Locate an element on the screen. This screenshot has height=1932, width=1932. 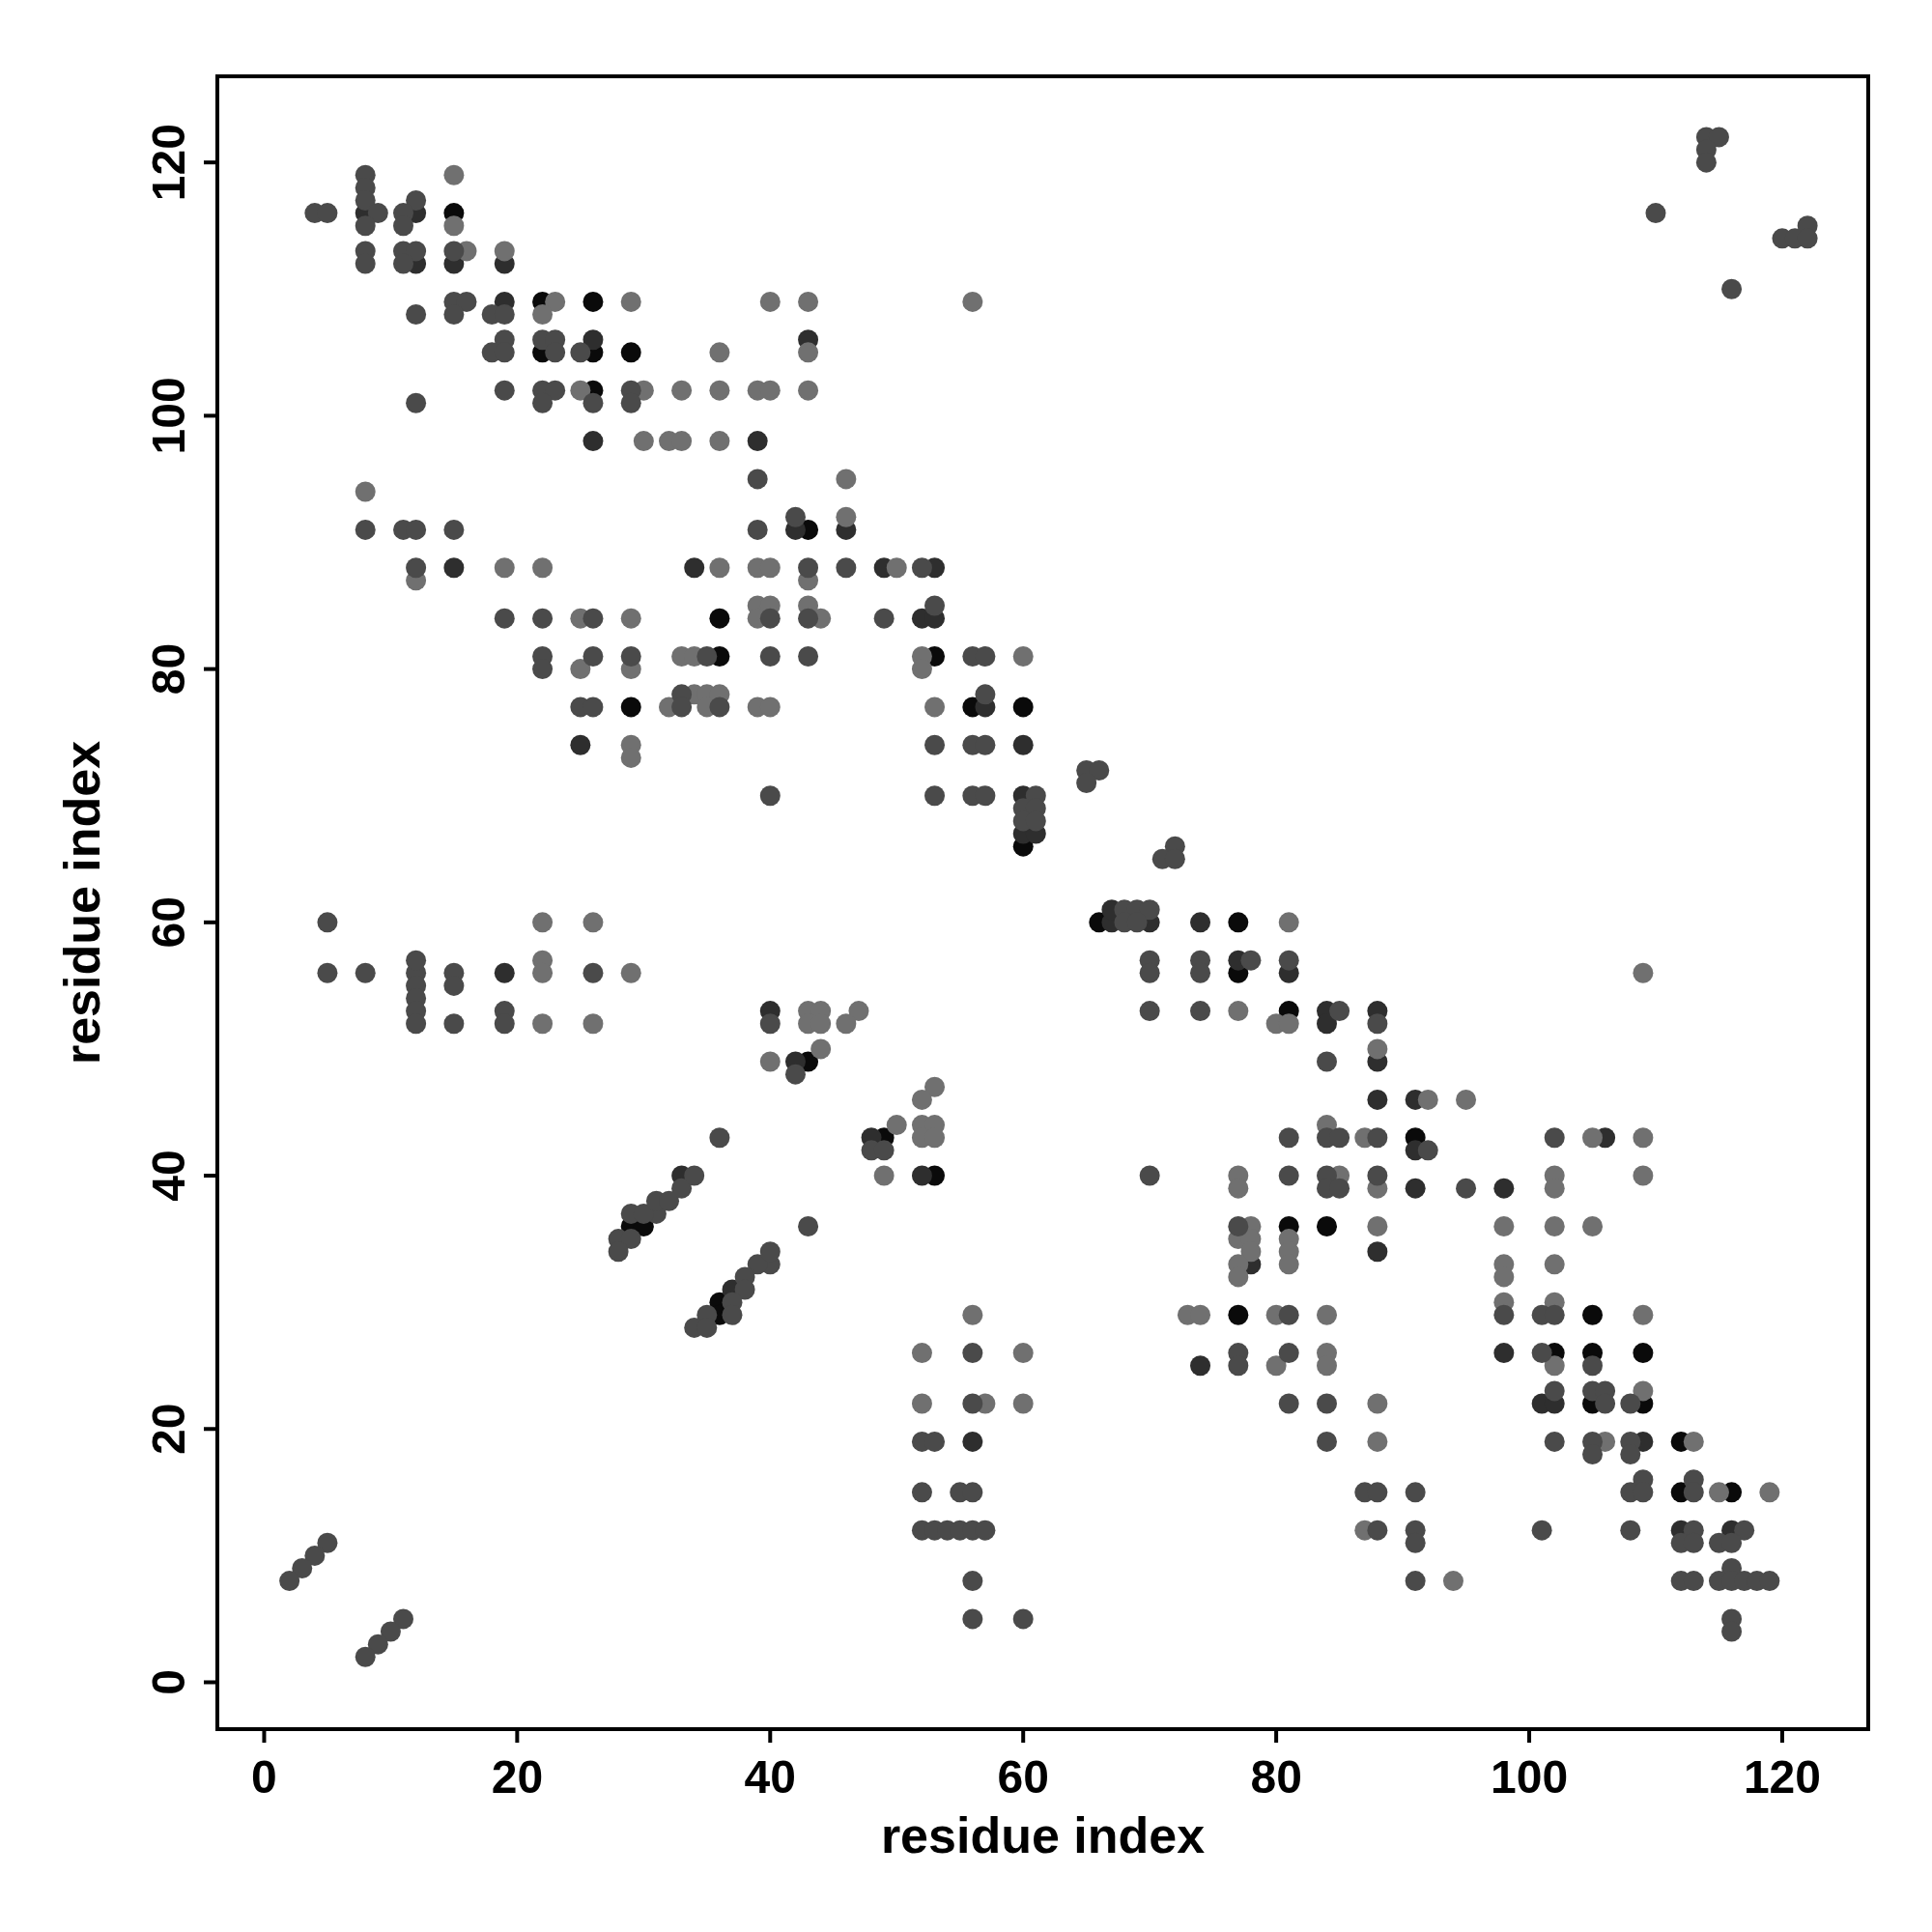
x-tick-label: 20 is located at coordinates (517, 1777).